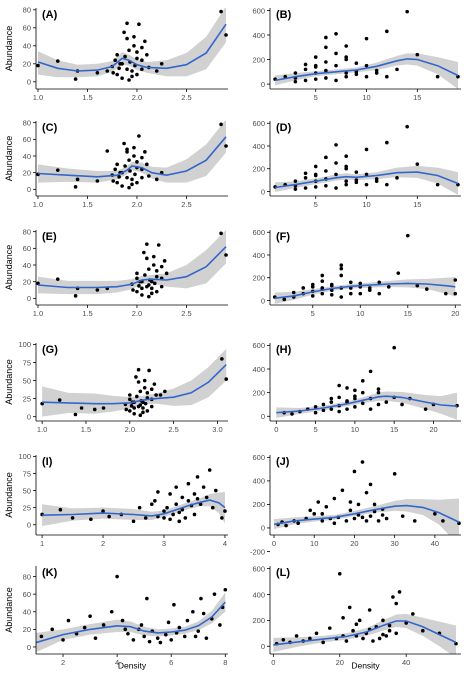  I want to click on x-tick-label: 6, so click(171, 662).